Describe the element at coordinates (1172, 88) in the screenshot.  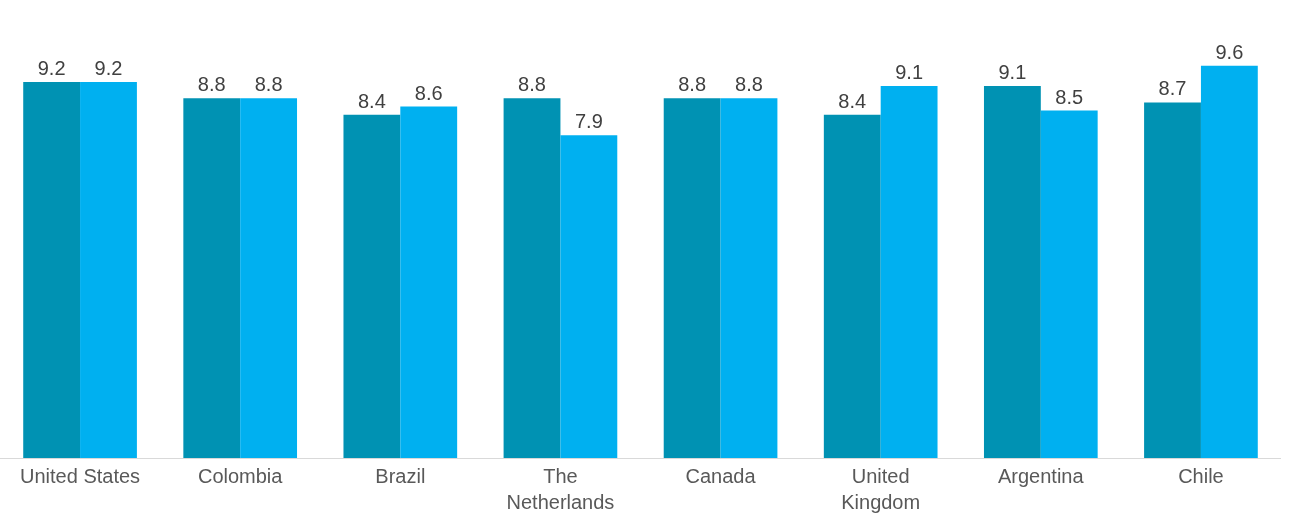
I see `data-label: 8.7` at that location.